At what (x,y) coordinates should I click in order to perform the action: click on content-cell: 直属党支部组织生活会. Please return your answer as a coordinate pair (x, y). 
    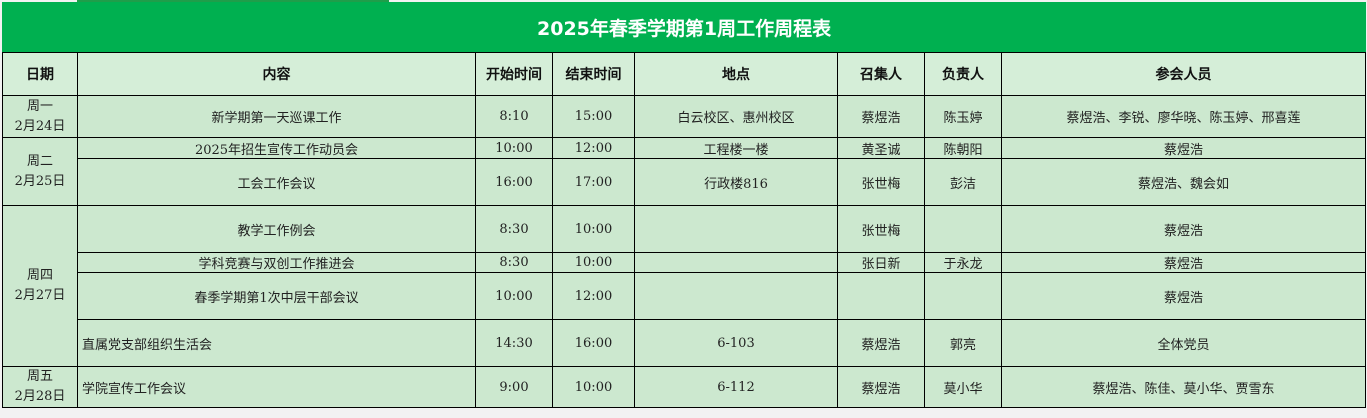
    Looking at the image, I should click on (276, 343).